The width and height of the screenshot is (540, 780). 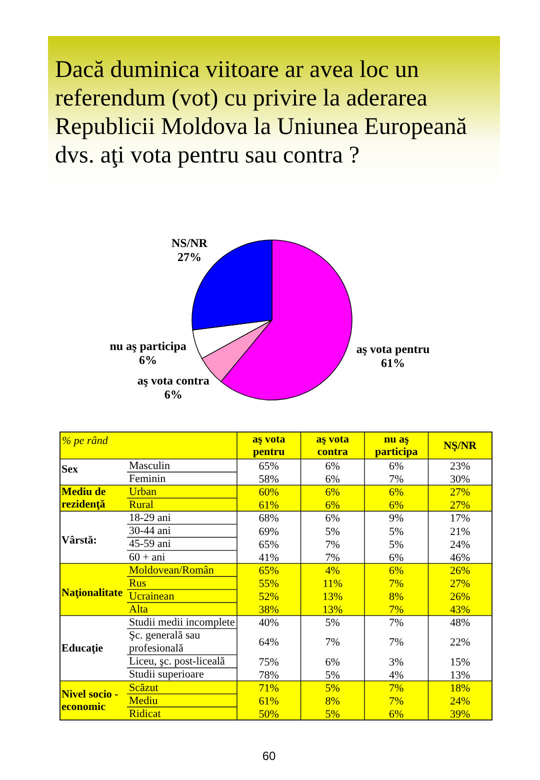 What do you see at coordinates (268, 597) in the screenshot?
I see `data-label: 52%` at bounding box center [268, 597].